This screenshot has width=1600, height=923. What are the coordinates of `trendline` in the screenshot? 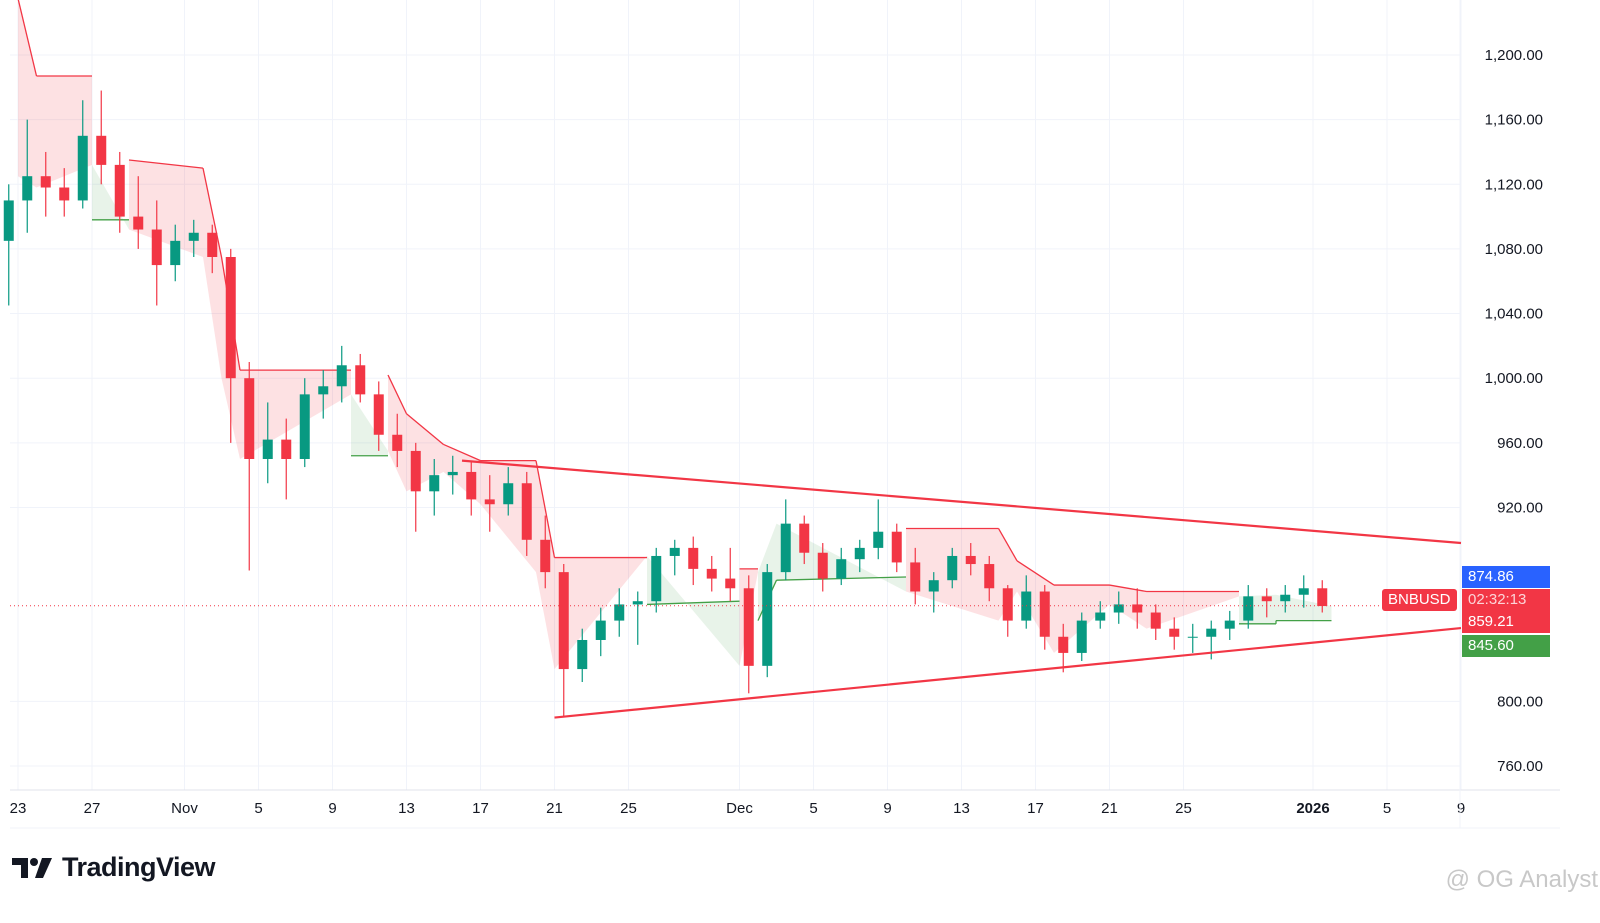 It's located at (961, 502).